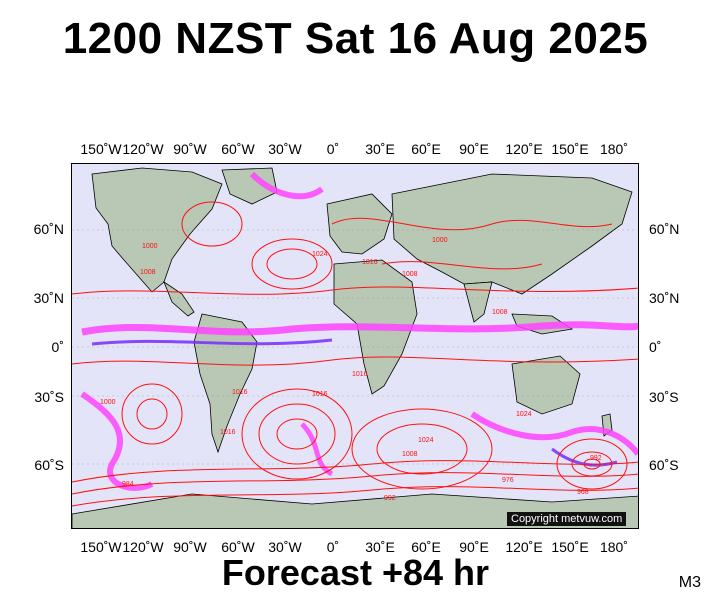 The image size is (711, 600). What do you see at coordinates (567, 519) in the screenshot?
I see `copyright-notice: Copyright metvuw.com` at bounding box center [567, 519].